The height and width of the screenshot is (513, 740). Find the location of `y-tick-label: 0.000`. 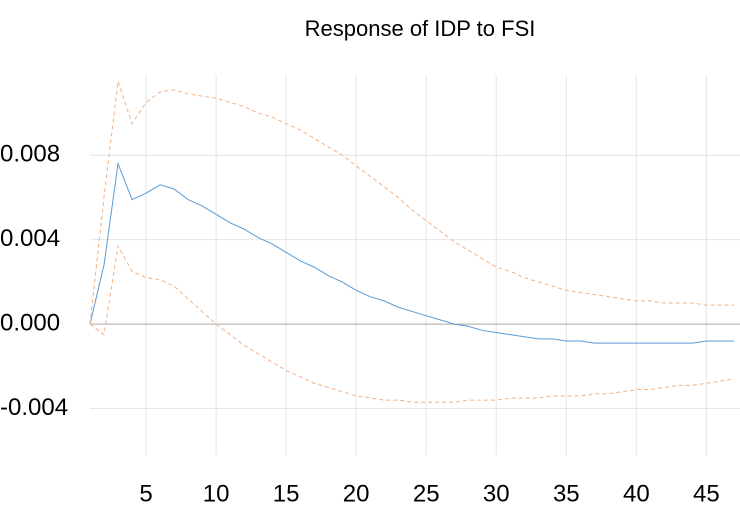

y-tick-label: 0.000 is located at coordinates (30, 322).